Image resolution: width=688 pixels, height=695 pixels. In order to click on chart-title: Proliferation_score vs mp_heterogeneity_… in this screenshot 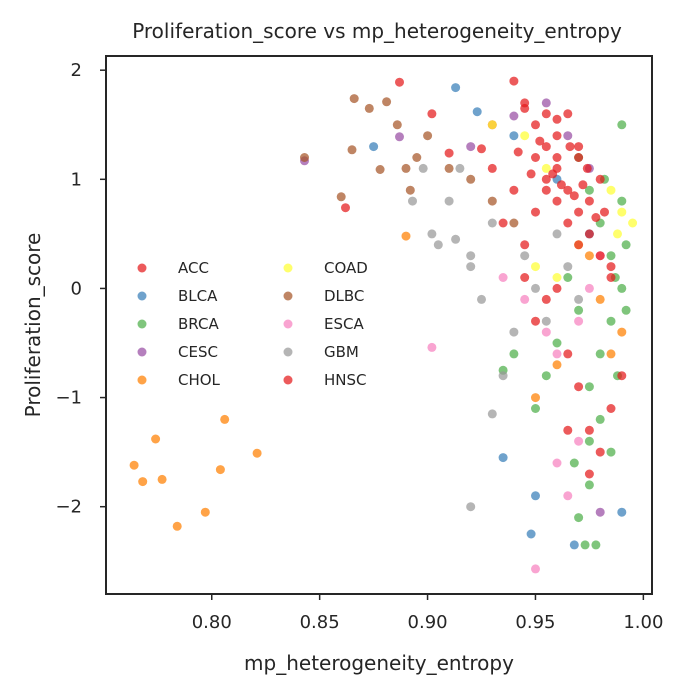, I will do `click(377, 31)`.